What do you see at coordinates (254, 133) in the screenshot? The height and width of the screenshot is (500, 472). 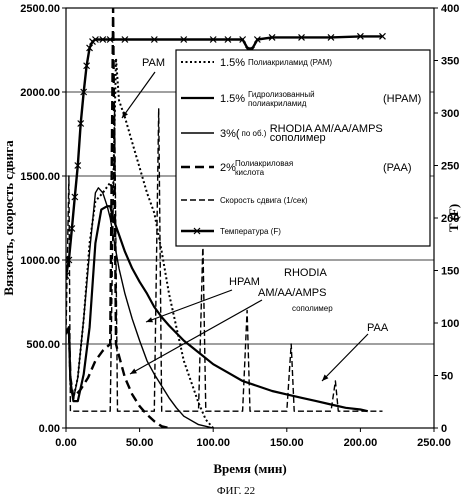 I see `legend-mid: по об.)` at bounding box center [254, 133].